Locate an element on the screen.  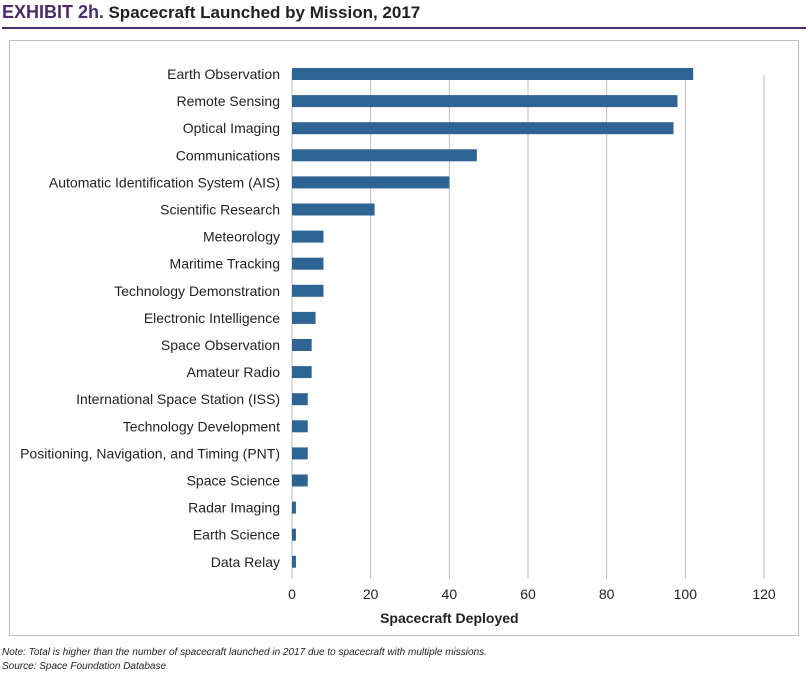
category-label: Optical Imaging is located at coordinates (231, 128).